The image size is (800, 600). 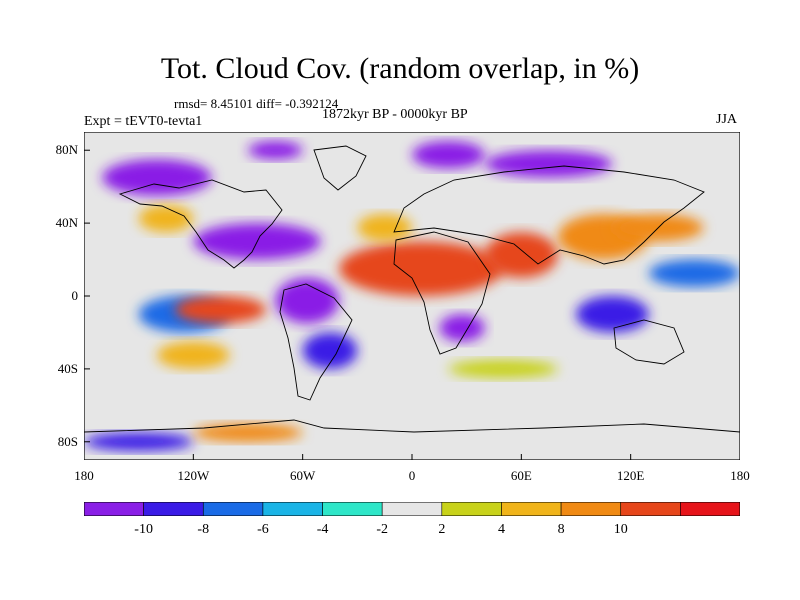 What do you see at coordinates (256, 103) in the screenshot?
I see `stats-text: rmsd= 8.45101 diff= -0.392124` at bounding box center [256, 103].